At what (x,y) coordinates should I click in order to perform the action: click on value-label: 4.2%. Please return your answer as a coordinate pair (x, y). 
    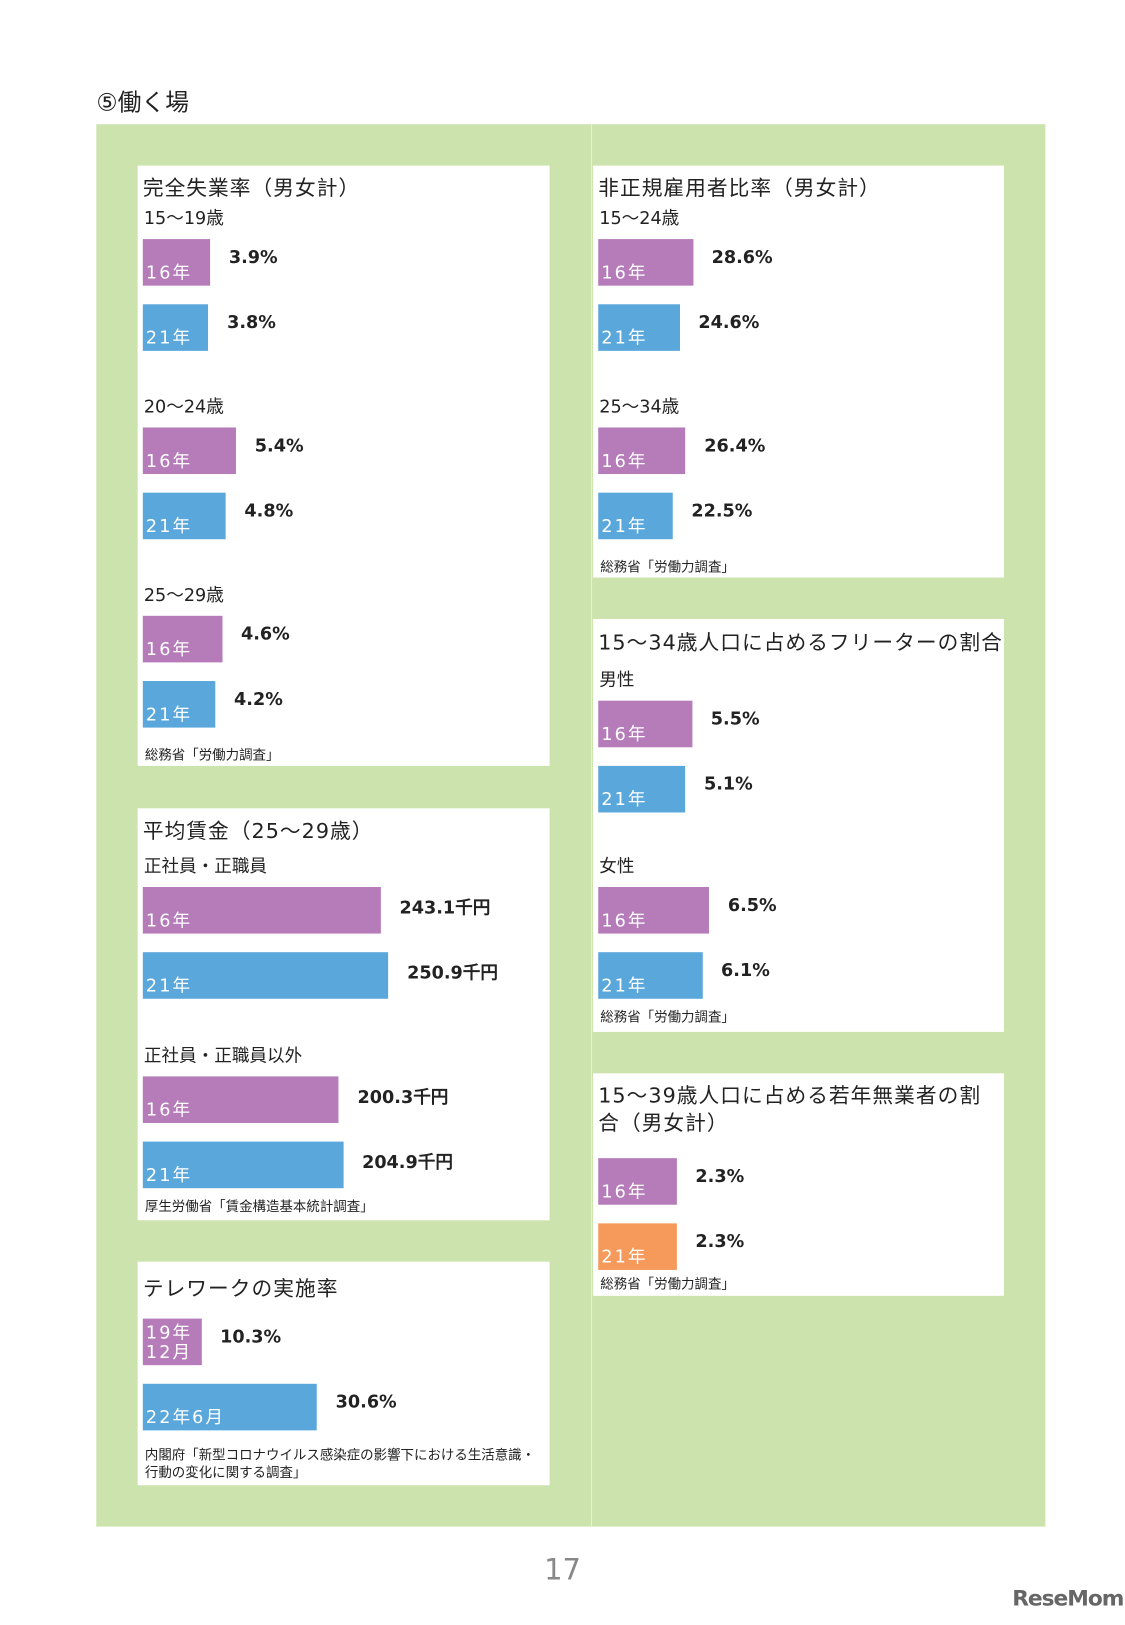
    Looking at the image, I should click on (258, 700).